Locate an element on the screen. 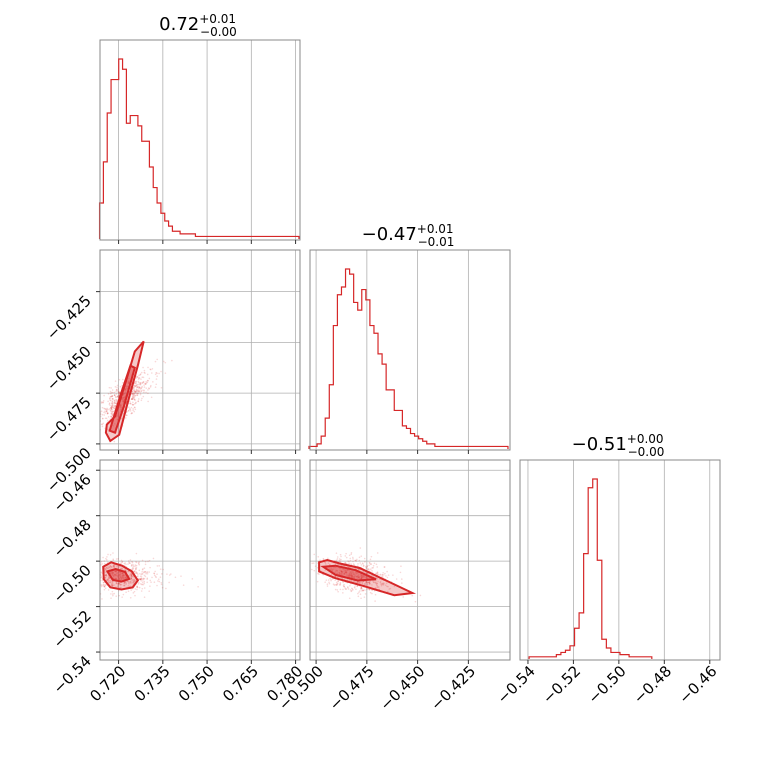  panel-title-3: −0.51+0.00 −0.00 is located at coordinates (618, 445).